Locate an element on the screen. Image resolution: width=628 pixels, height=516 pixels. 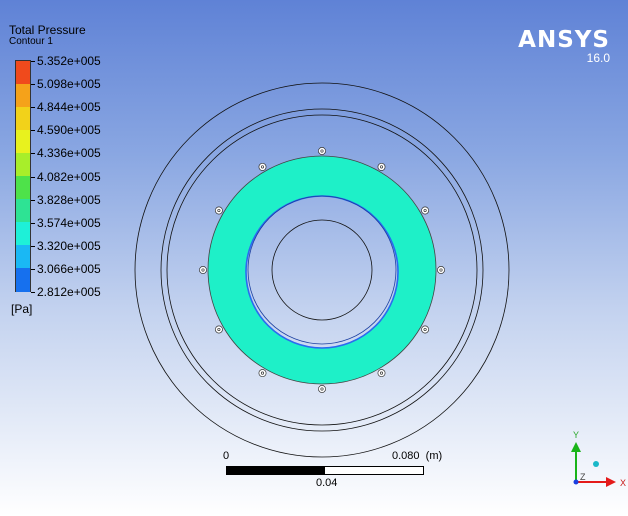
legend-tick-label: 5.352e+005 is located at coordinates (69, 61).